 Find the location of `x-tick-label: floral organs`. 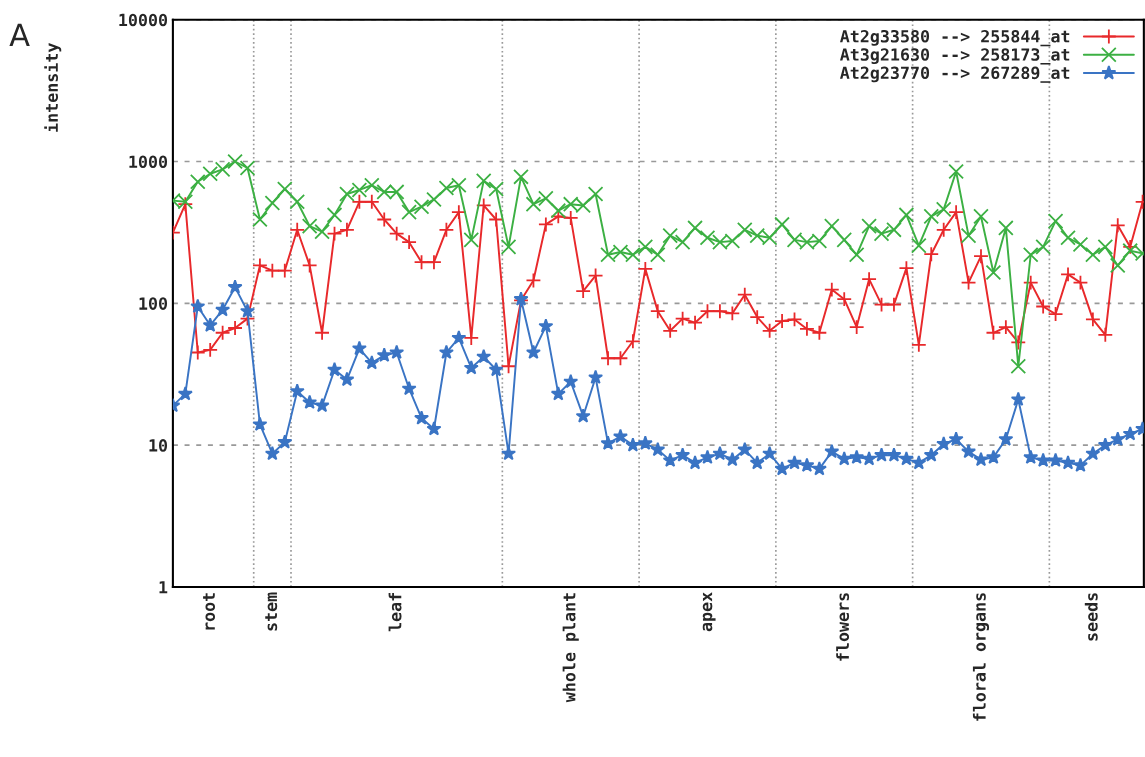

x-tick-label: floral organs is located at coordinates (981, 657).